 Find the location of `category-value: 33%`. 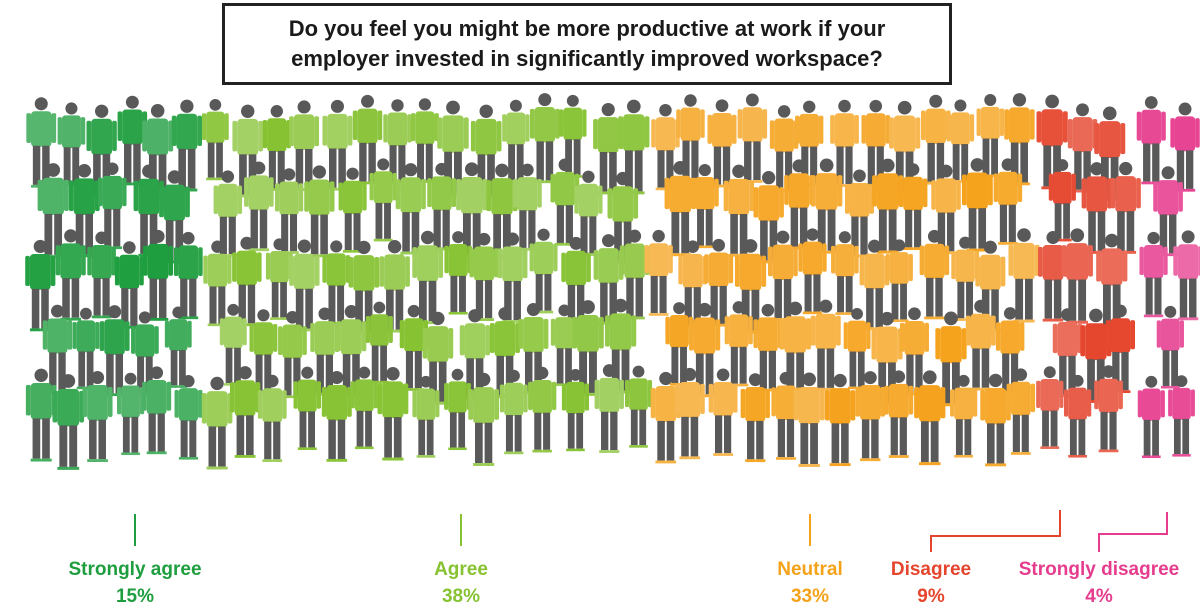

category-value: 33% is located at coordinates (810, 596).